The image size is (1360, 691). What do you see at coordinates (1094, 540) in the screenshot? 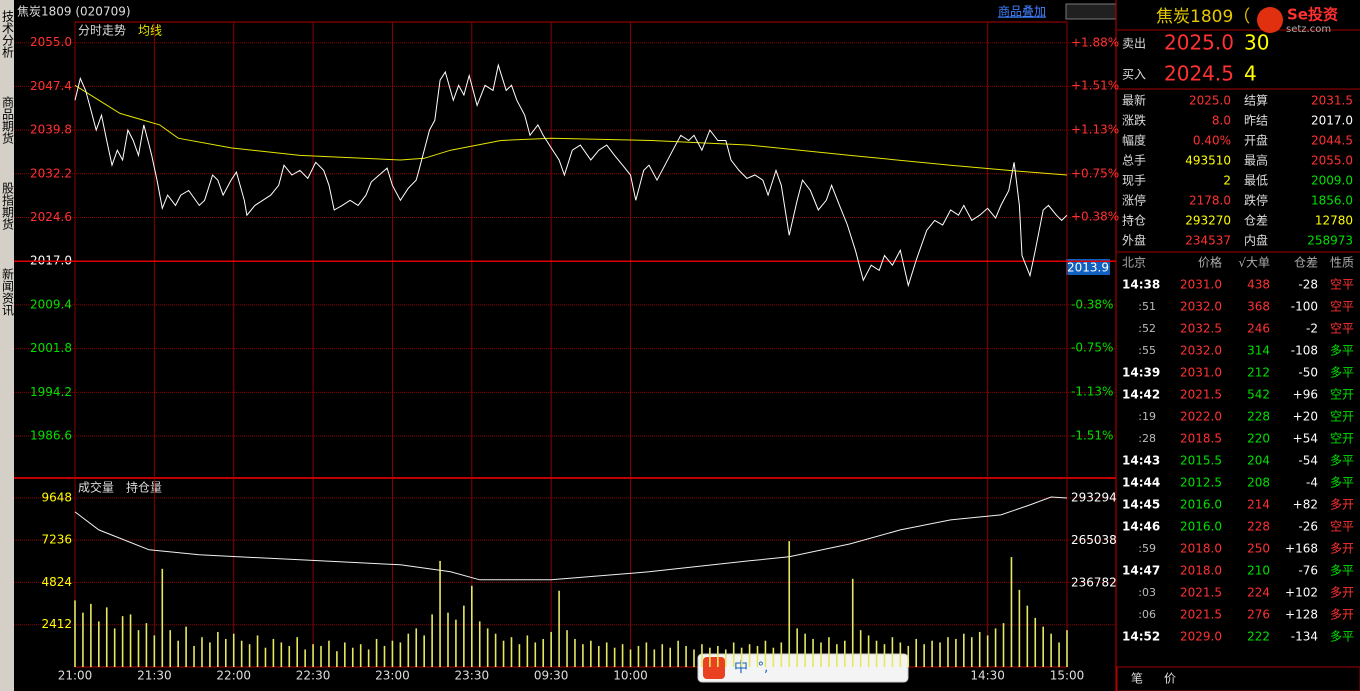
I see `y2-tick-label: 265038` at bounding box center [1094, 540].